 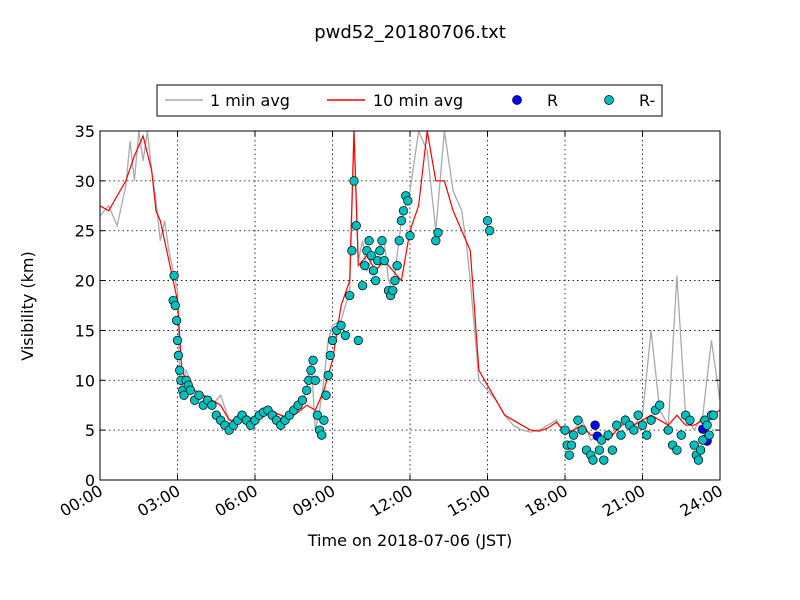 I want to click on y-tick-label: 25, so click(x=85, y=231).